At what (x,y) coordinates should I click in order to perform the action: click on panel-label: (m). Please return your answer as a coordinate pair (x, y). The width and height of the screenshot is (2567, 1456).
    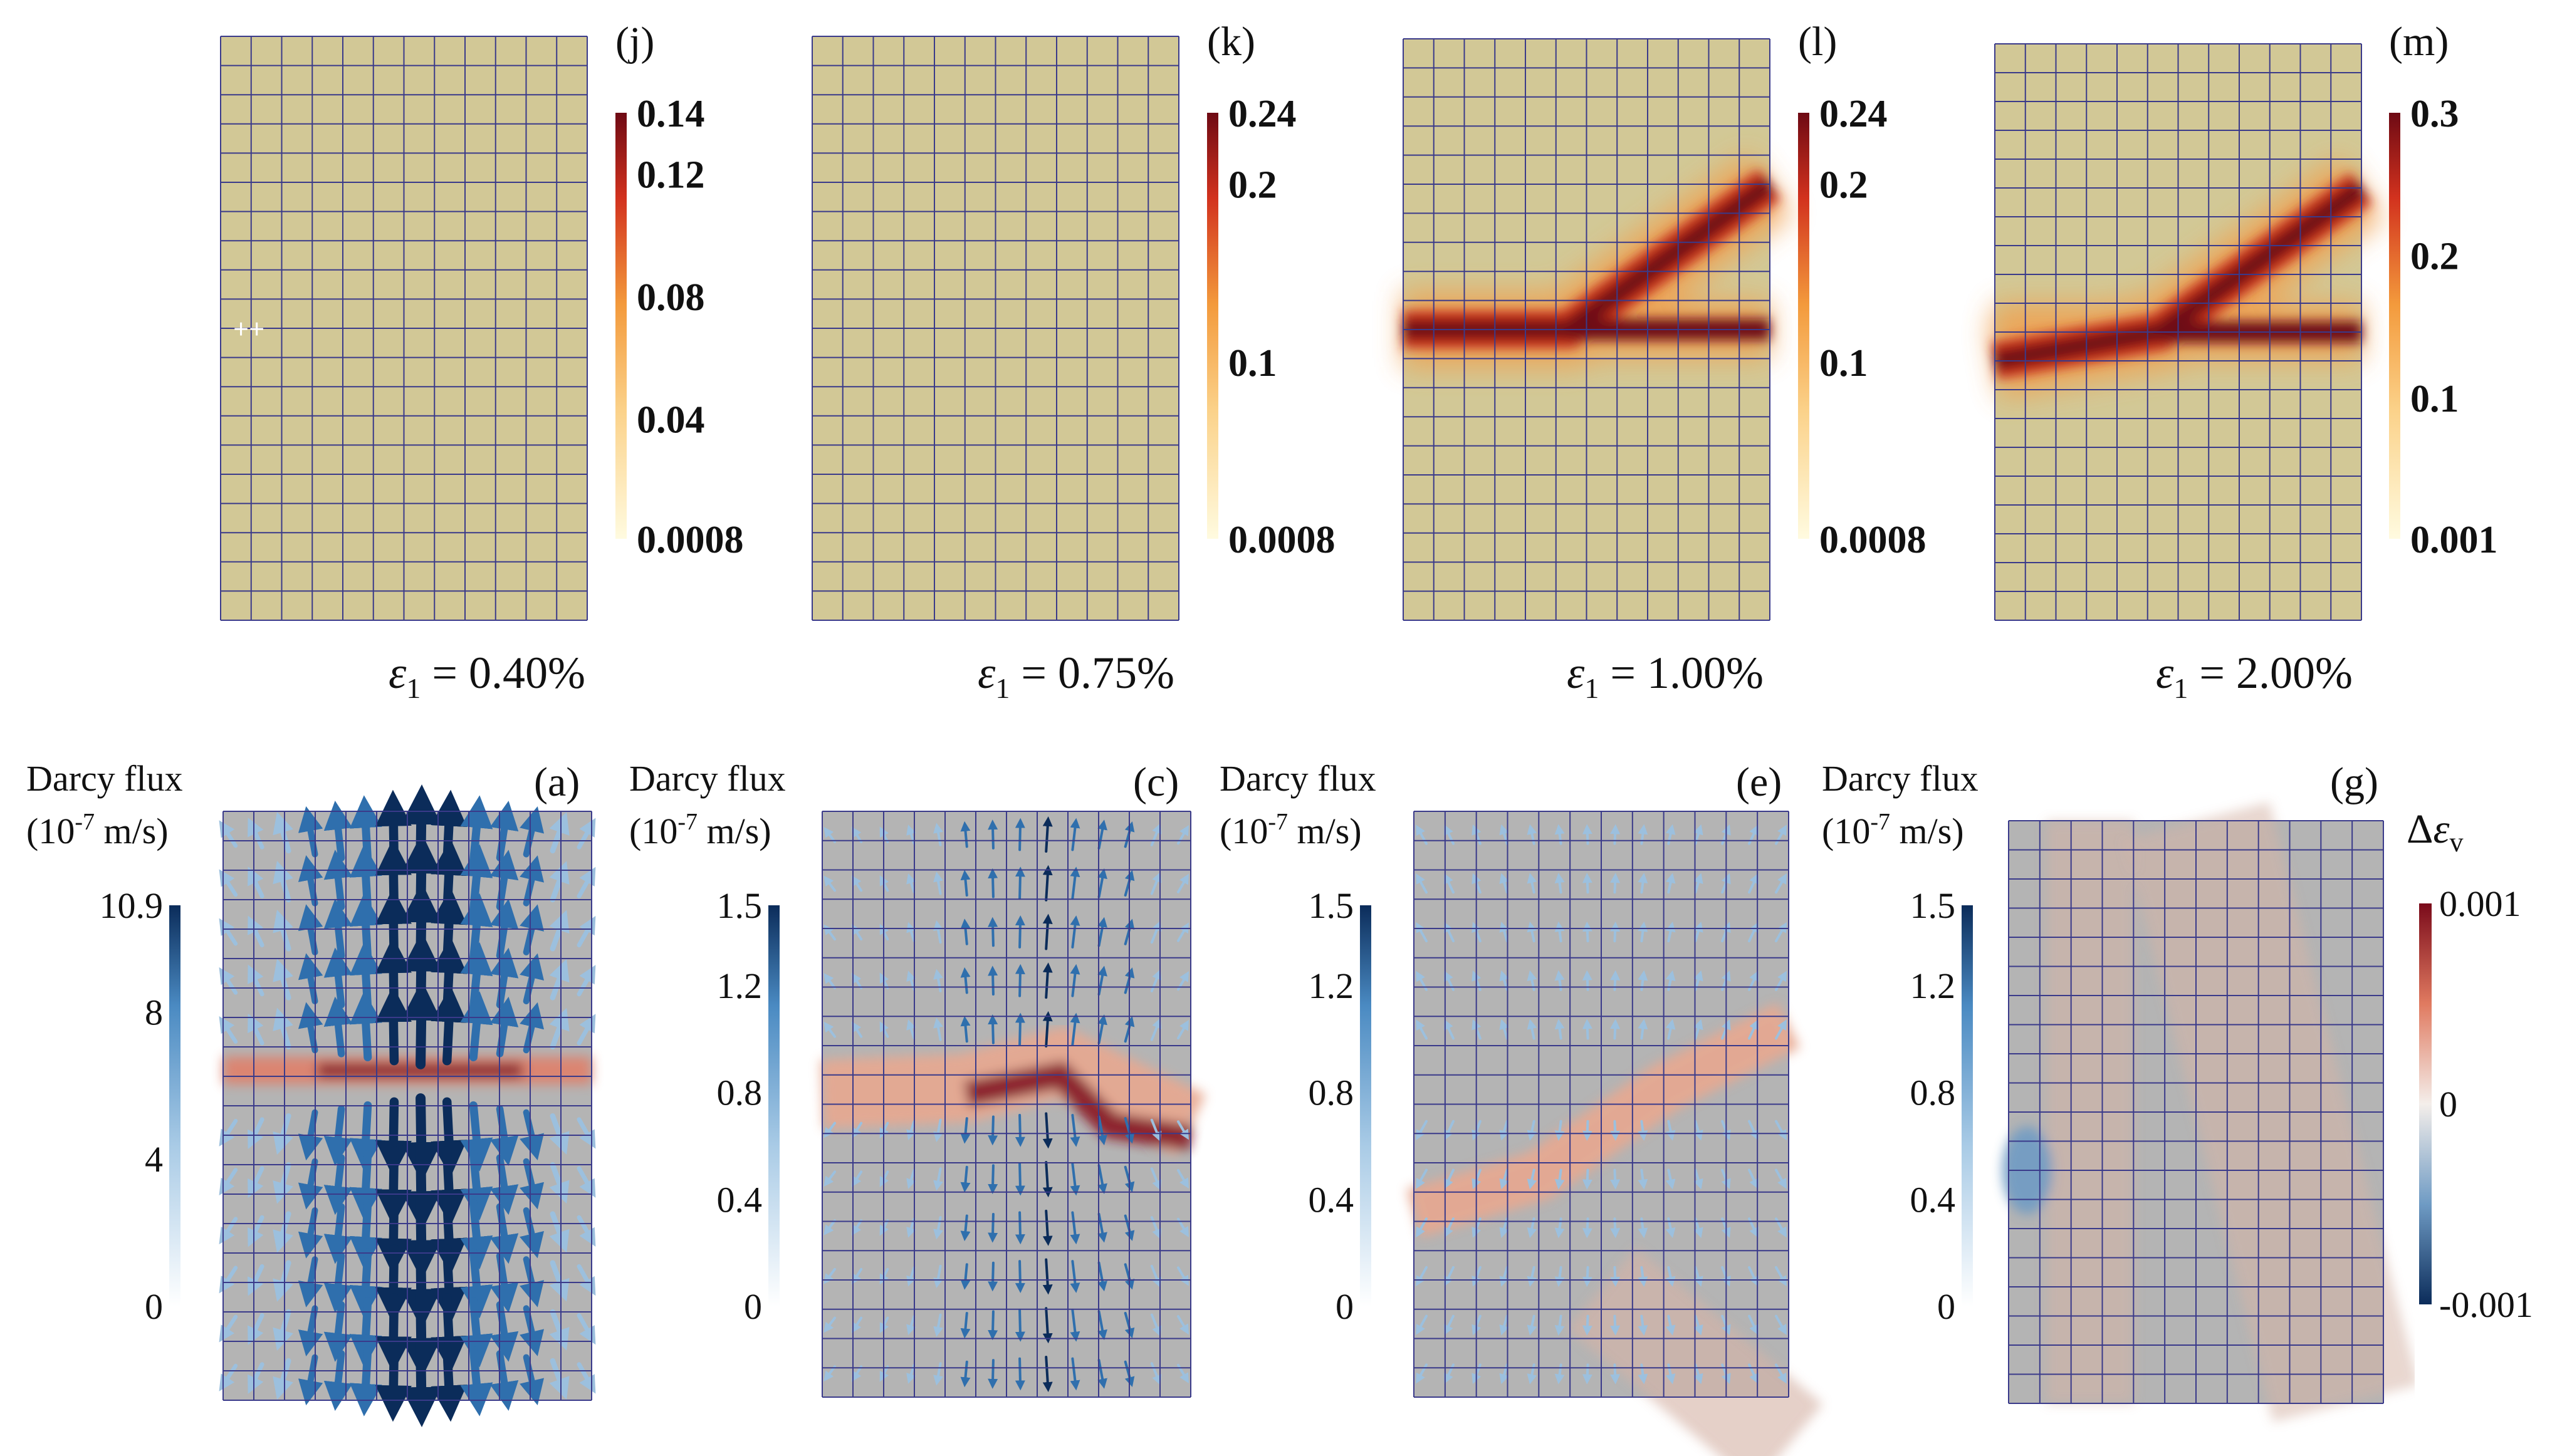
    Looking at the image, I should click on (2419, 42).